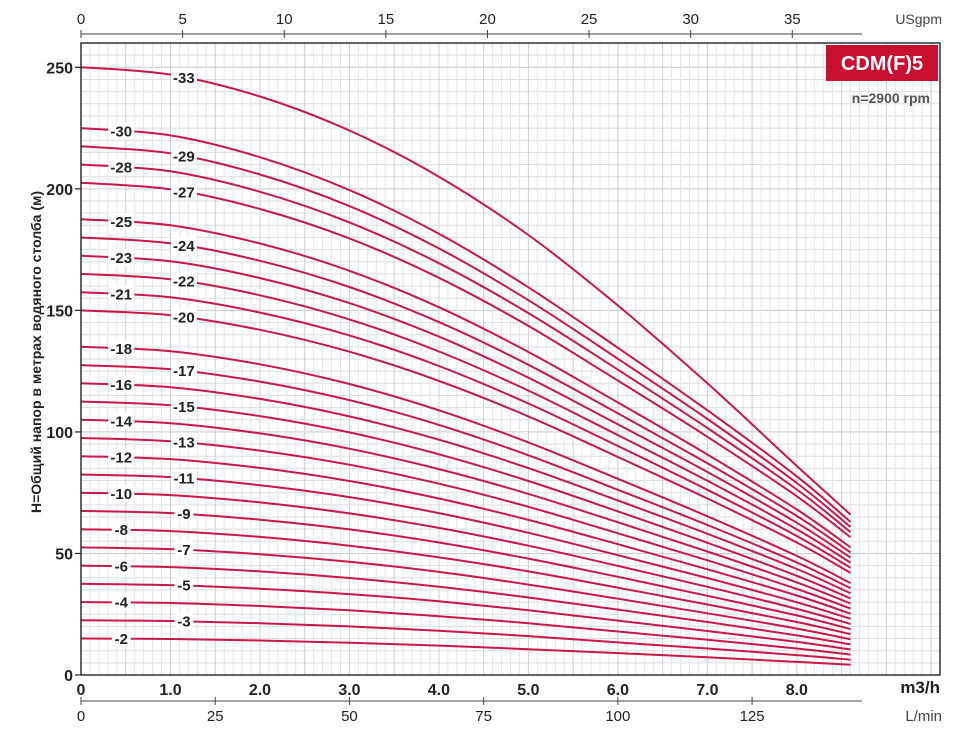 This screenshot has width=962, height=738. What do you see at coordinates (349, 716) in the screenshot?
I see `lmin-tick-label: 50` at bounding box center [349, 716].